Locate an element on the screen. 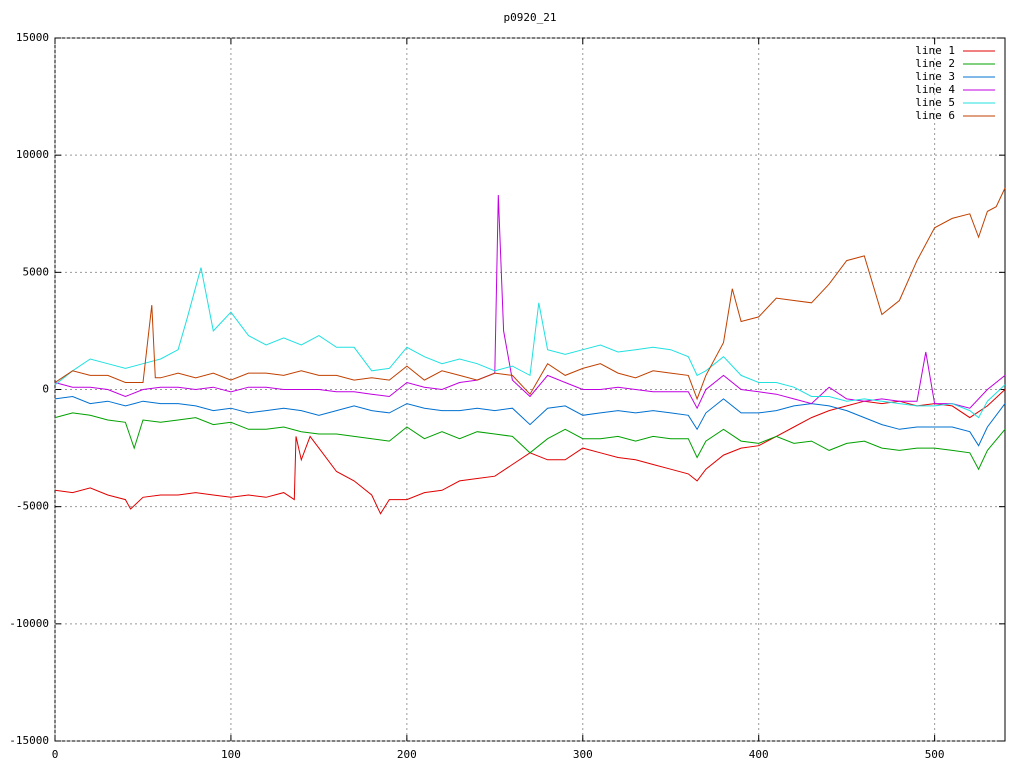 This screenshot has height=768, width=1024. y-tick-label: 5000 is located at coordinates (36, 271).